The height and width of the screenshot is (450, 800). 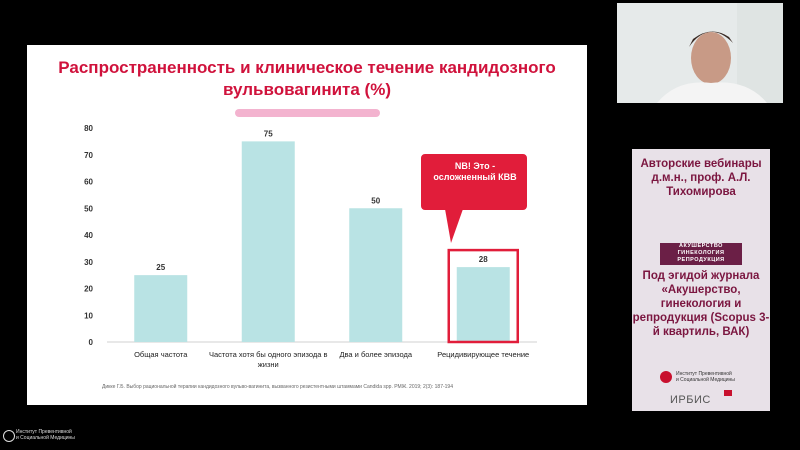 I want to click on presenter-figure, so click(x=700, y=53).